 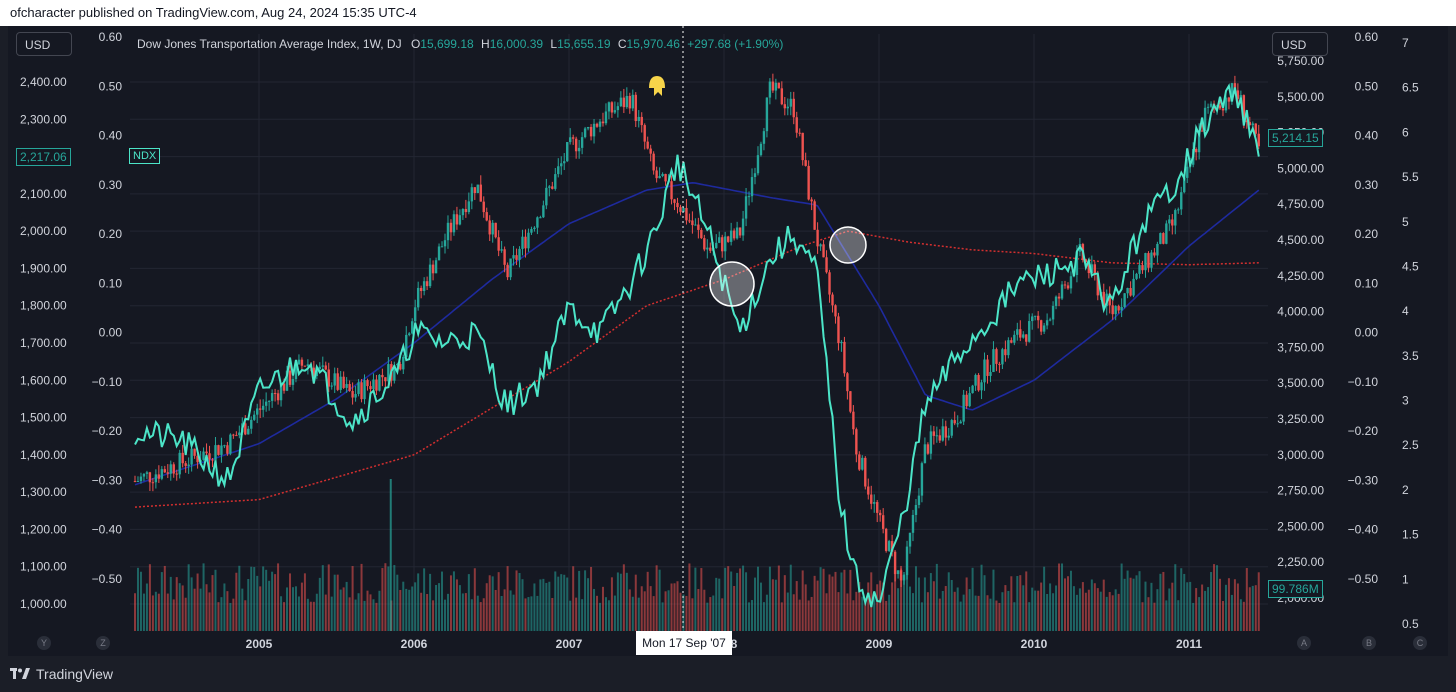 I want to click on right-price-tick: 4,500.00, so click(x=1300, y=240).